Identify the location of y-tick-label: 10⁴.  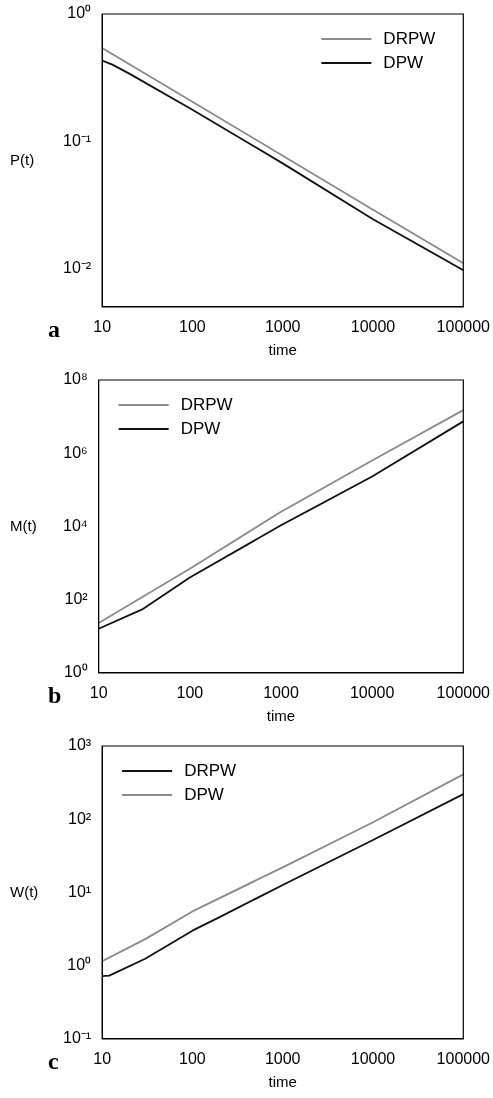
(75, 525).